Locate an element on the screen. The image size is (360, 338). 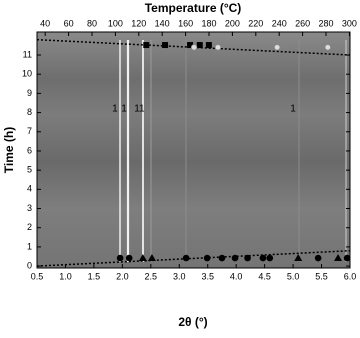
x2-tick-label: 300 is located at coordinates (349, 23).